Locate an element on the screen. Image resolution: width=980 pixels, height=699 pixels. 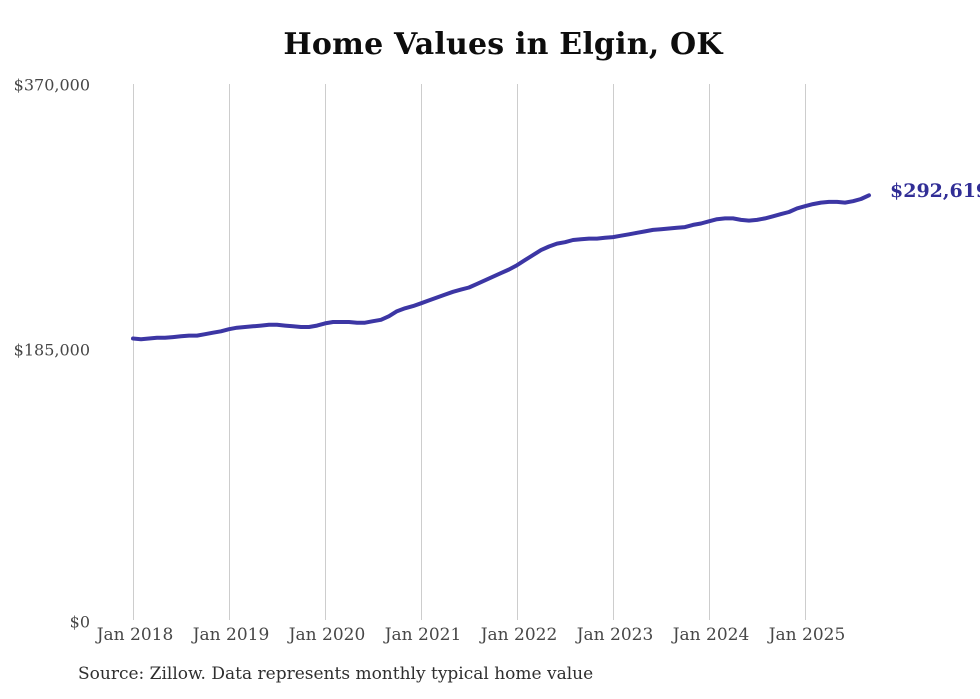
x-axis-tick-label: Jan 2021 is located at coordinates (422, 635).